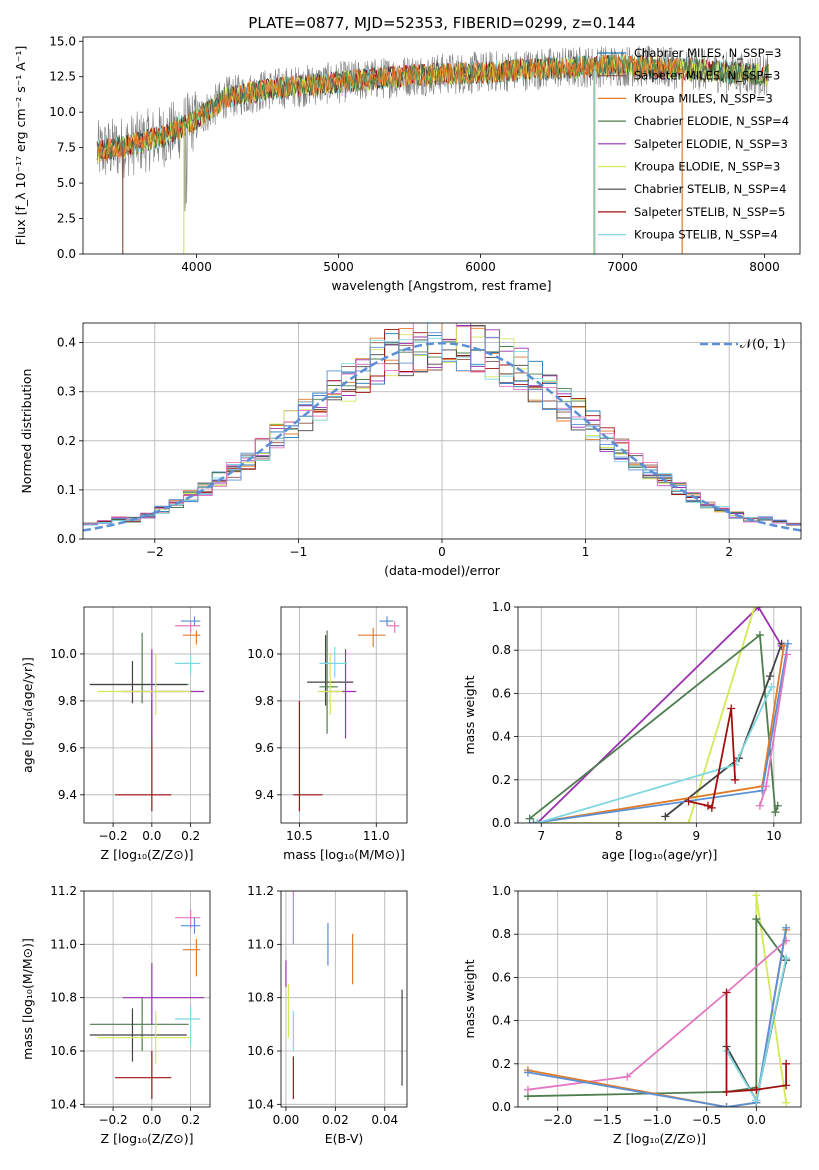 This screenshot has width=819, height=1170. I want to click on tick-label-y: 2.5, so click(66, 219).